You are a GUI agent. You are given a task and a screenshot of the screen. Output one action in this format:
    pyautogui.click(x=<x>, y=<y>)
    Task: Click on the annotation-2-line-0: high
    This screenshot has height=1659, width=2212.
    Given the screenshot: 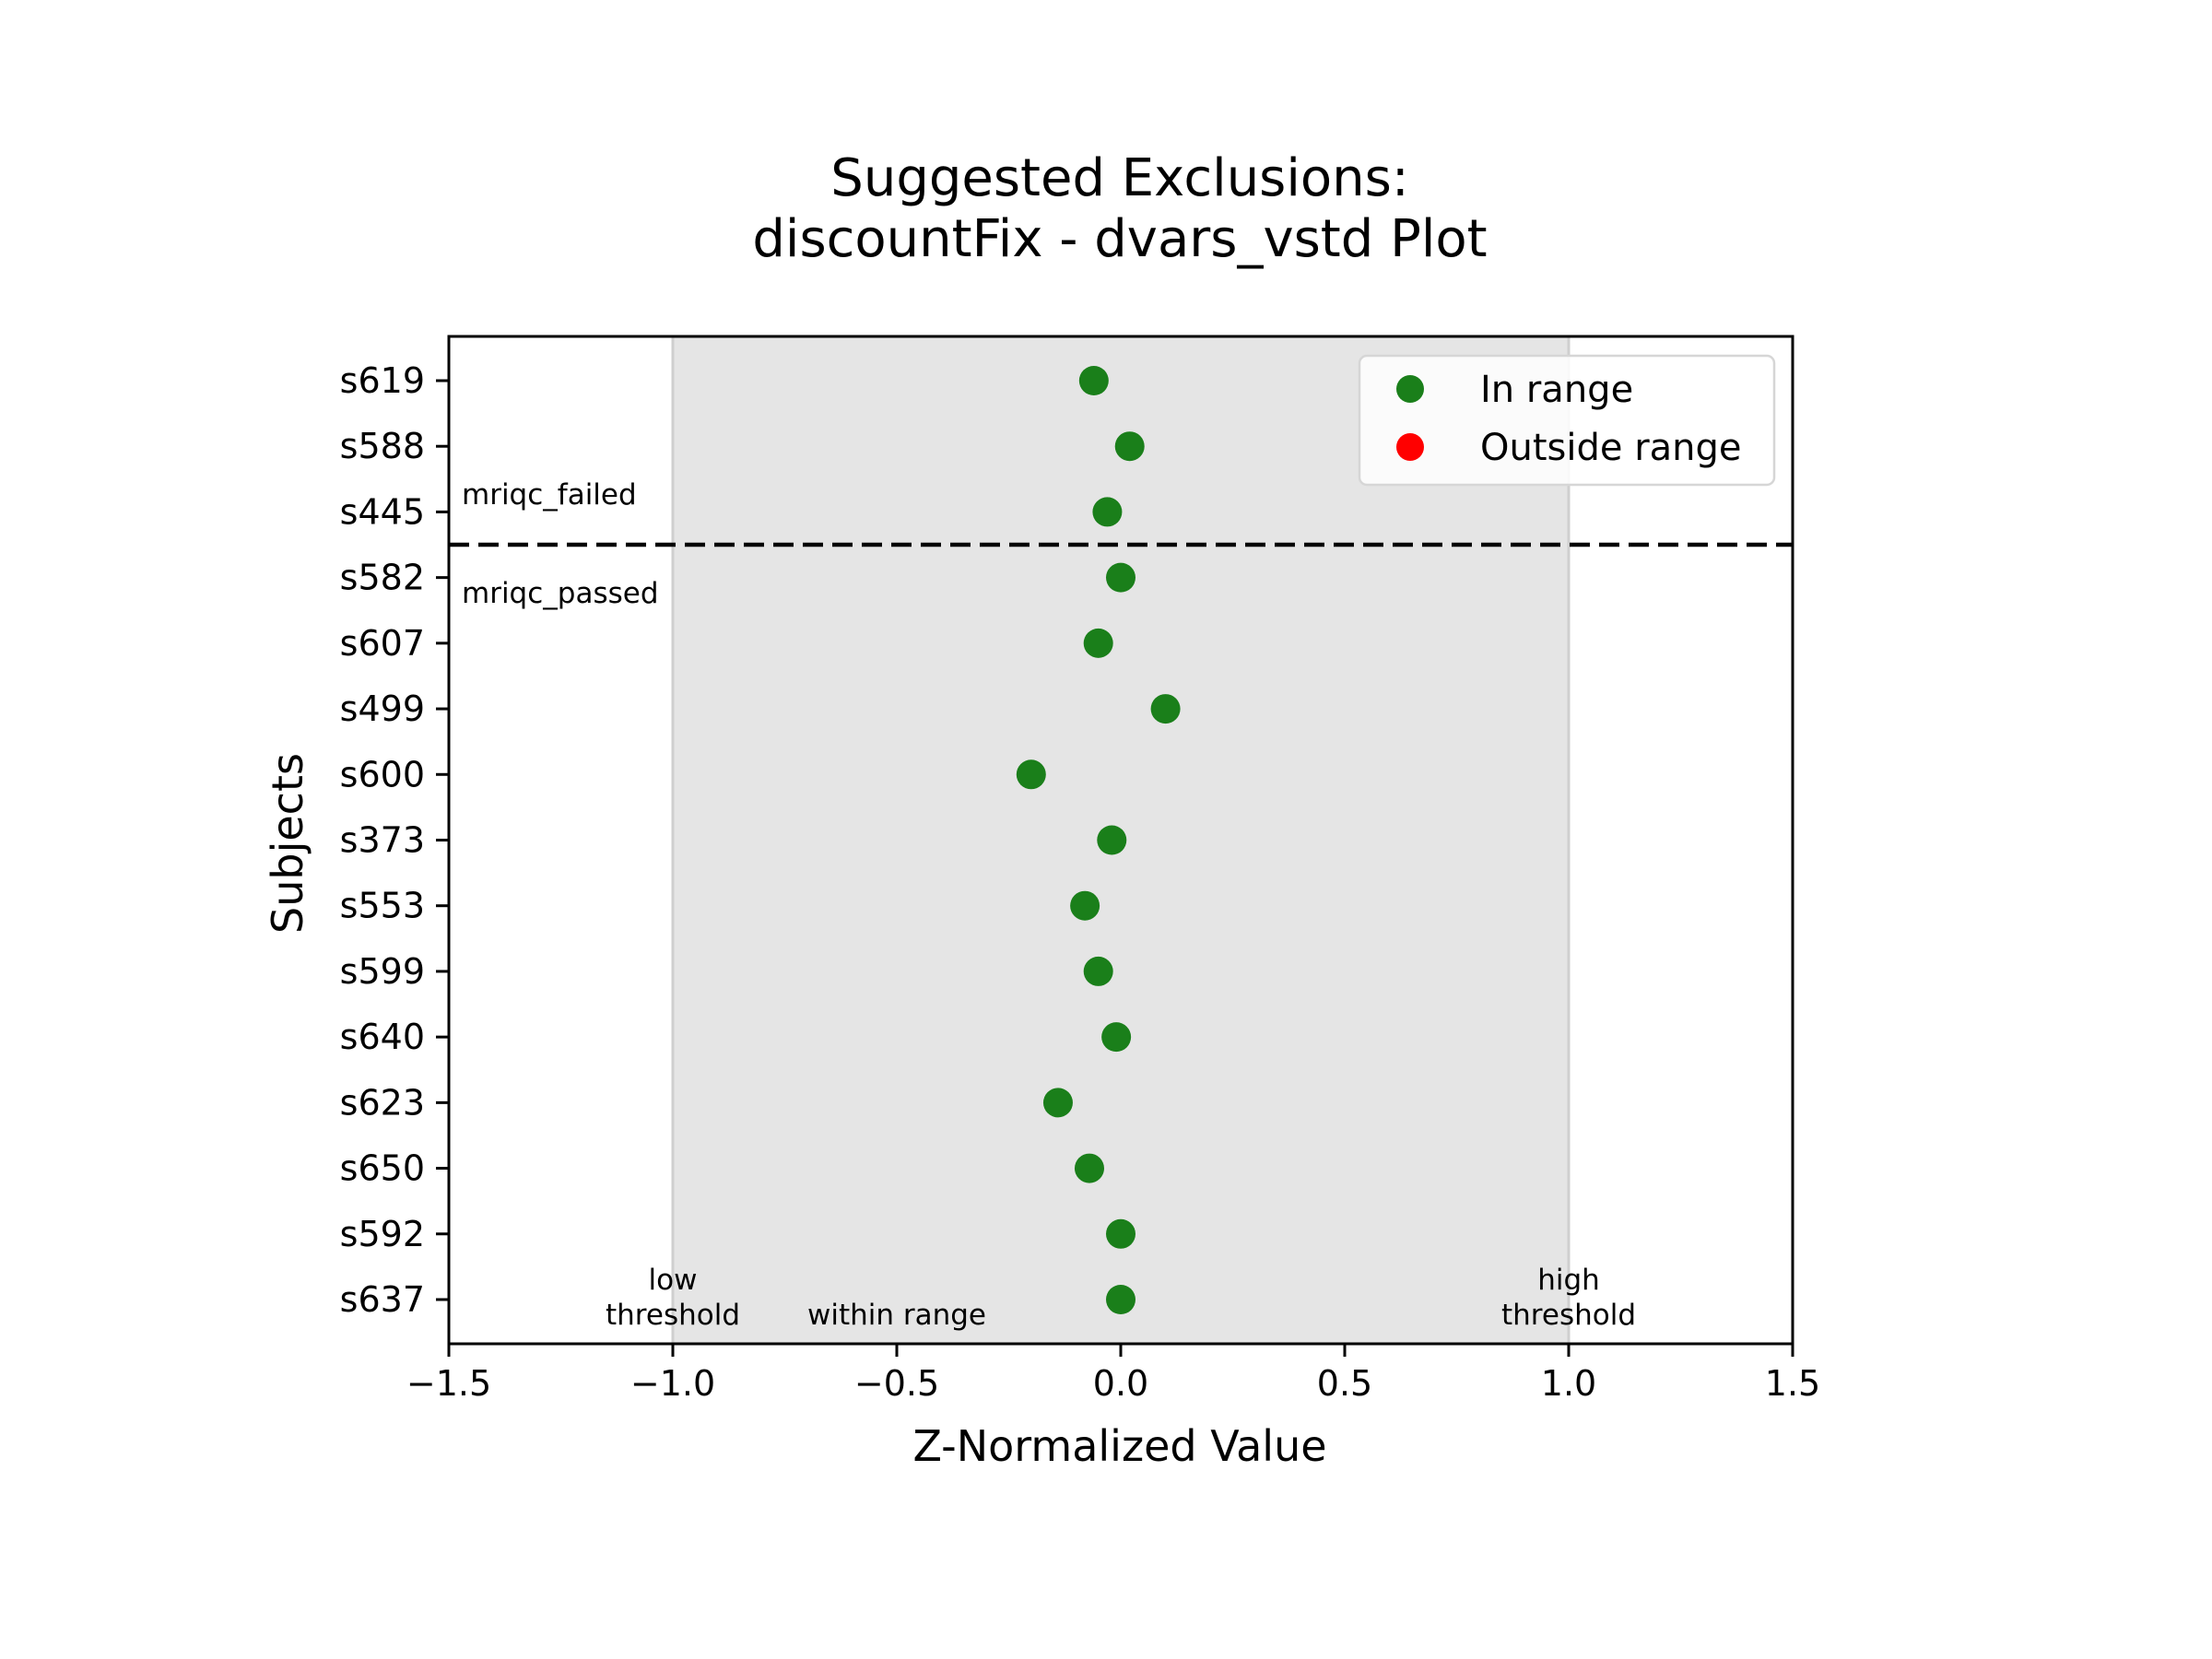 What is the action you would take?
    pyautogui.click(x=1568, y=1280)
    